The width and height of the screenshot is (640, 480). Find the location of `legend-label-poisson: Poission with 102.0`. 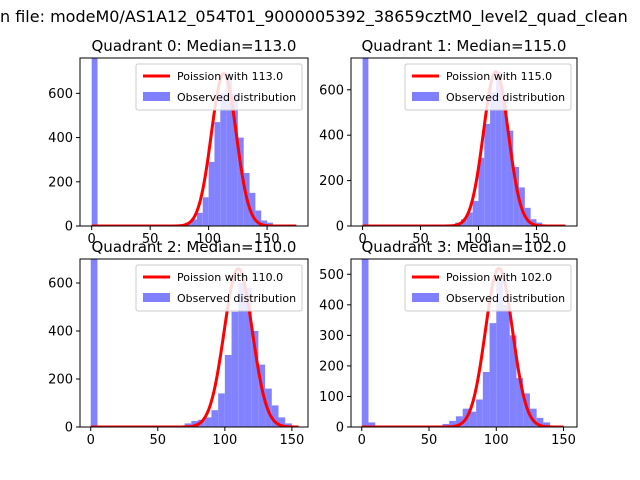

legend-label-poisson: Poission with 102.0 is located at coordinates (499, 277).